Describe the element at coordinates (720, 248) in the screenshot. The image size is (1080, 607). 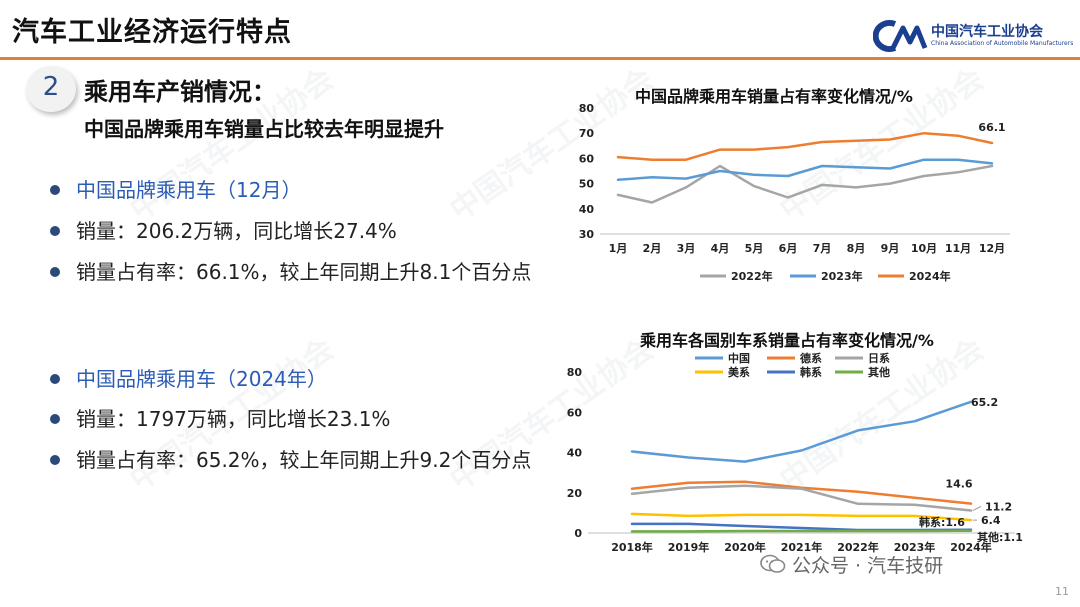
I see `x-tick-label: 4月` at that location.